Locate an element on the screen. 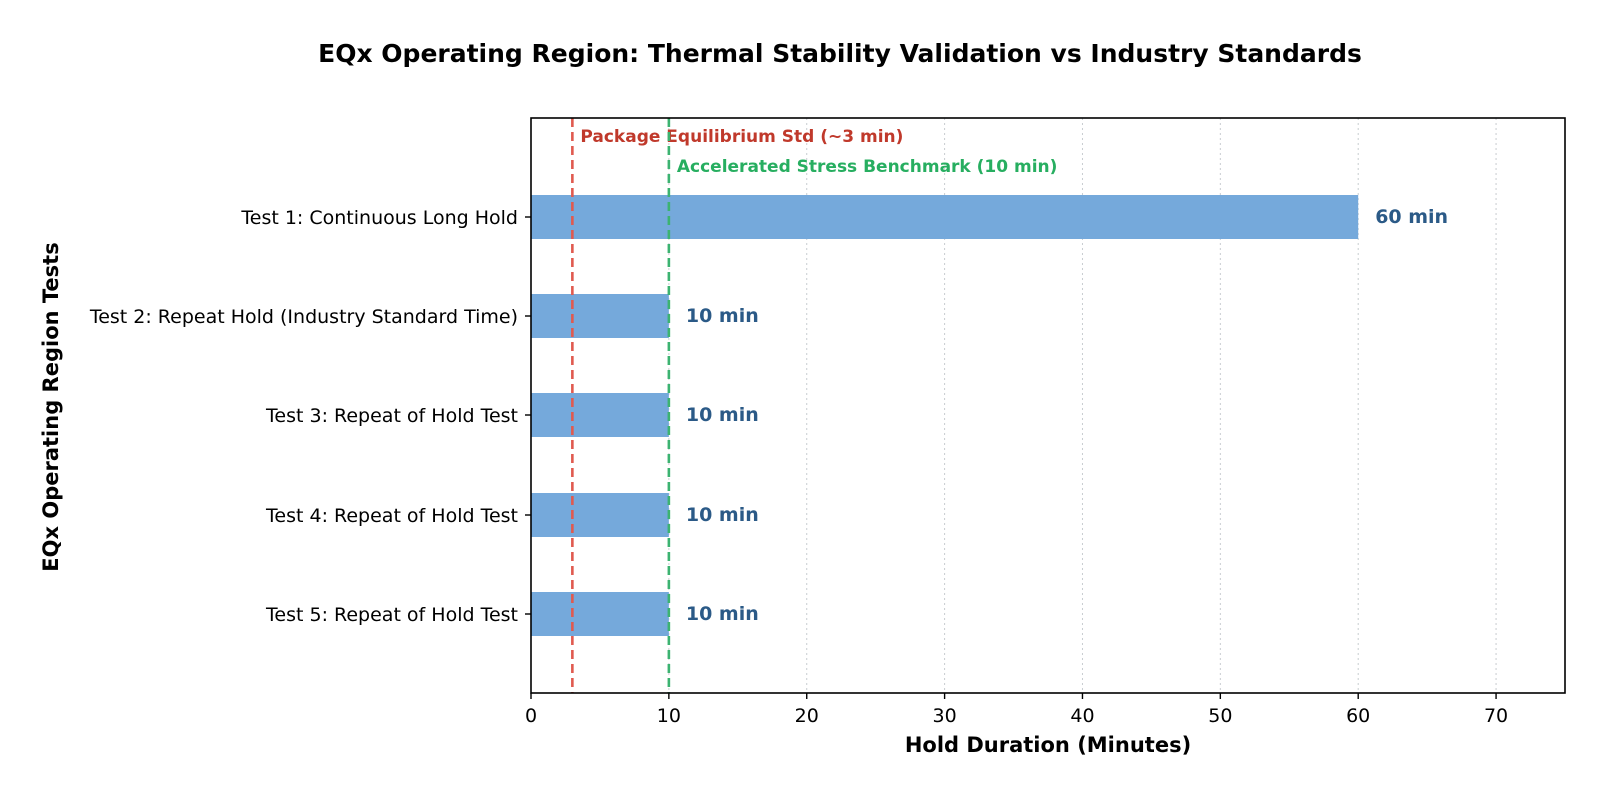 The width and height of the screenshot is (1600, 796). x-tick-label: 10 is located at coordinates (669, 716).